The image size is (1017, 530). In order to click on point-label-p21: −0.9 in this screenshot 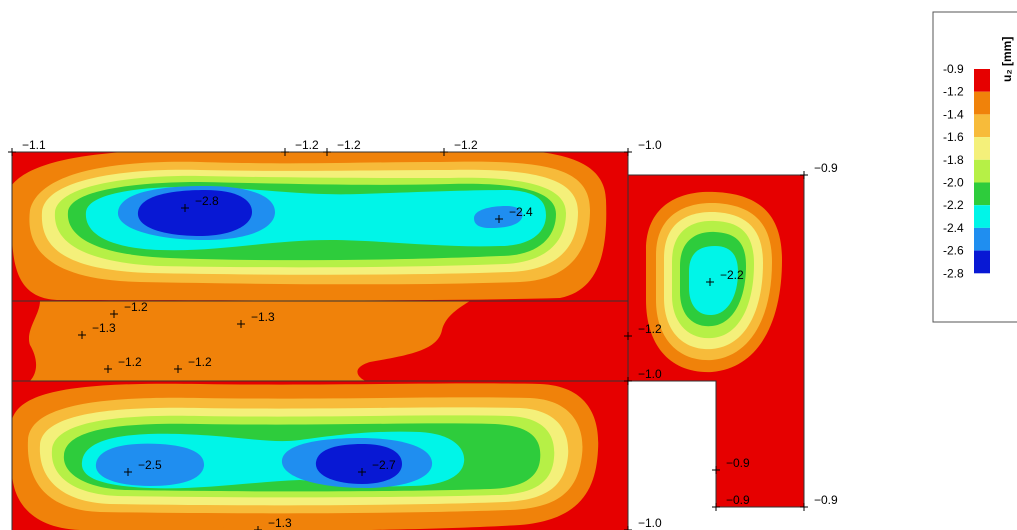, I will do `click(819, 502)`.